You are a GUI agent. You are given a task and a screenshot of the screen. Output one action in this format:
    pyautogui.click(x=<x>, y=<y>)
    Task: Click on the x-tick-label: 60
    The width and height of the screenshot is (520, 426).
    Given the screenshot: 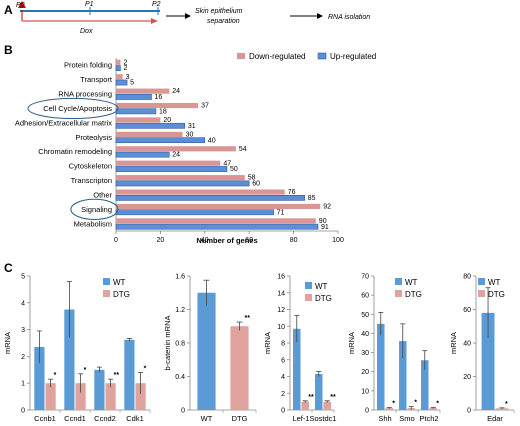 What is the action you would take?
    pyautogui.click(x=249, y=240)
    